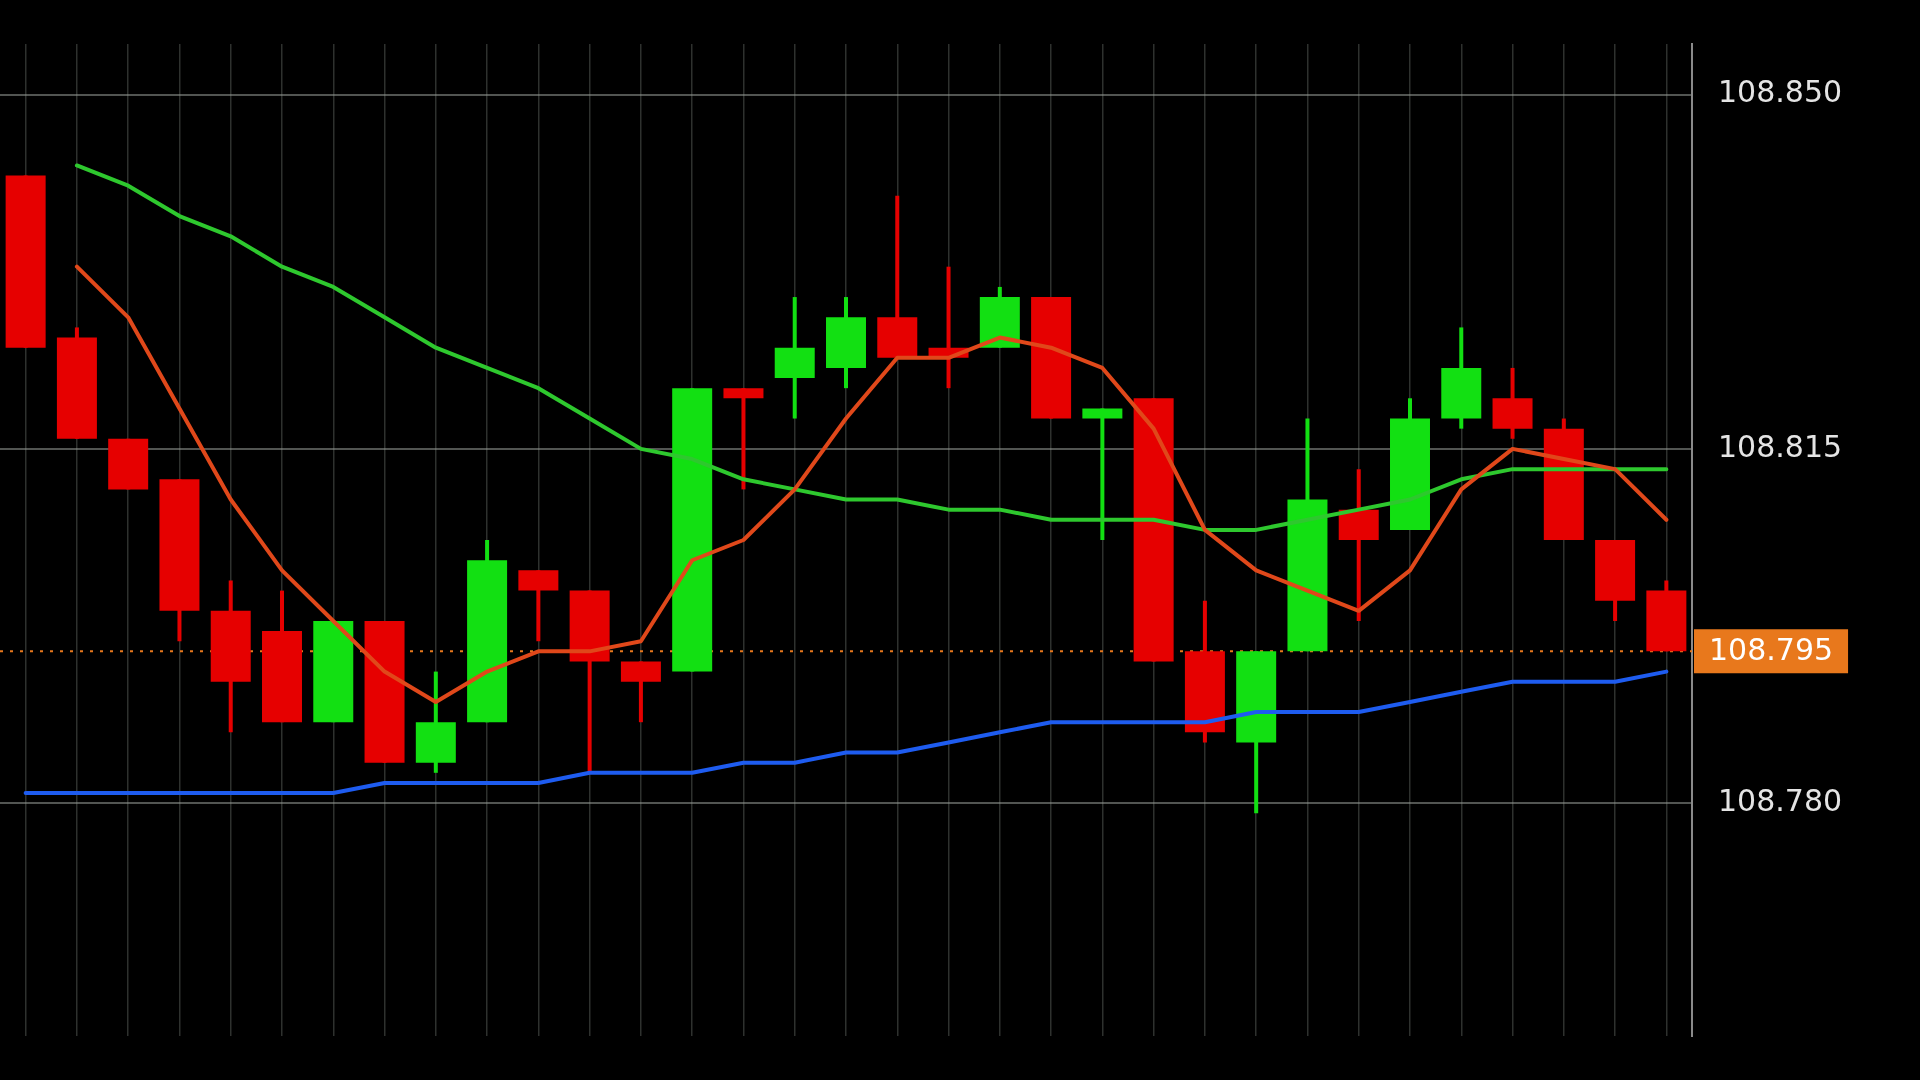 This screenshot has width=1920, height=1080. What do you see at coordinates (1771, 650) in the screenshot?
I see `ref-line-label: 108.795` at bounding box center [1771, 650].